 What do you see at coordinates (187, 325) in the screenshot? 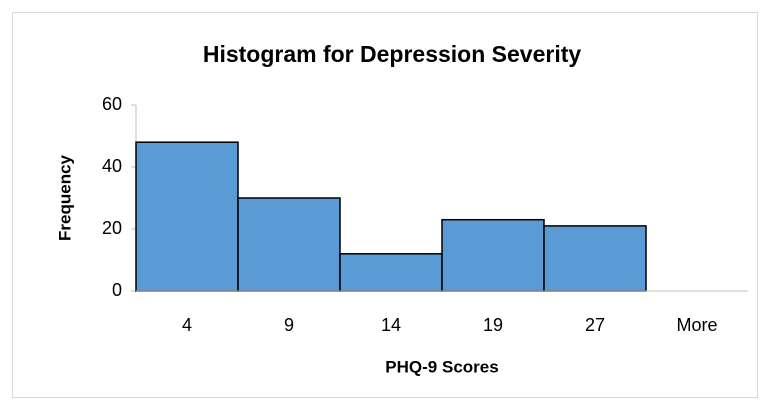
I see `x-tick-label: 4` at bounding box center [187, 325].